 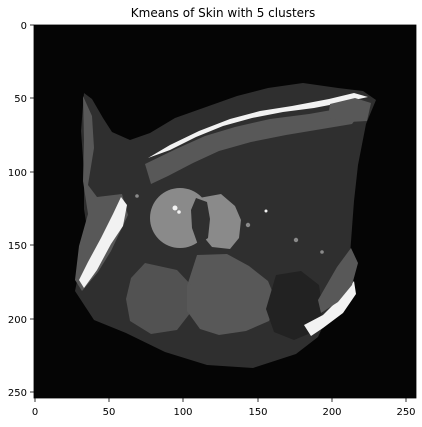 I want to click on cluster-region-medium-left-tissue, so click(x=101, y=193).